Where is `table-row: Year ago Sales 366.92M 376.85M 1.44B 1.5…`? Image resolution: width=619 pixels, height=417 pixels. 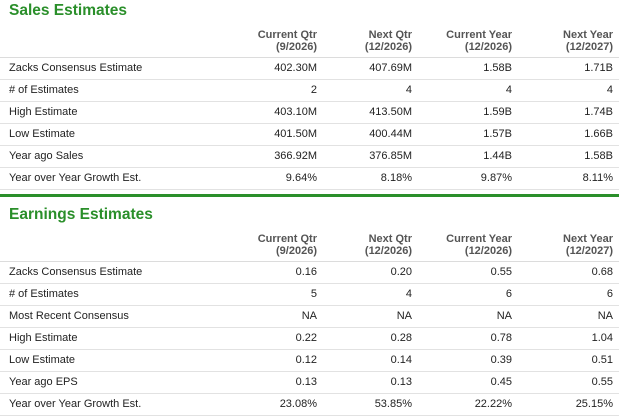 table-row: Year ago Sales 366.92M 376.85M 1.44B 1.5… is located at coordinates (309, 156).